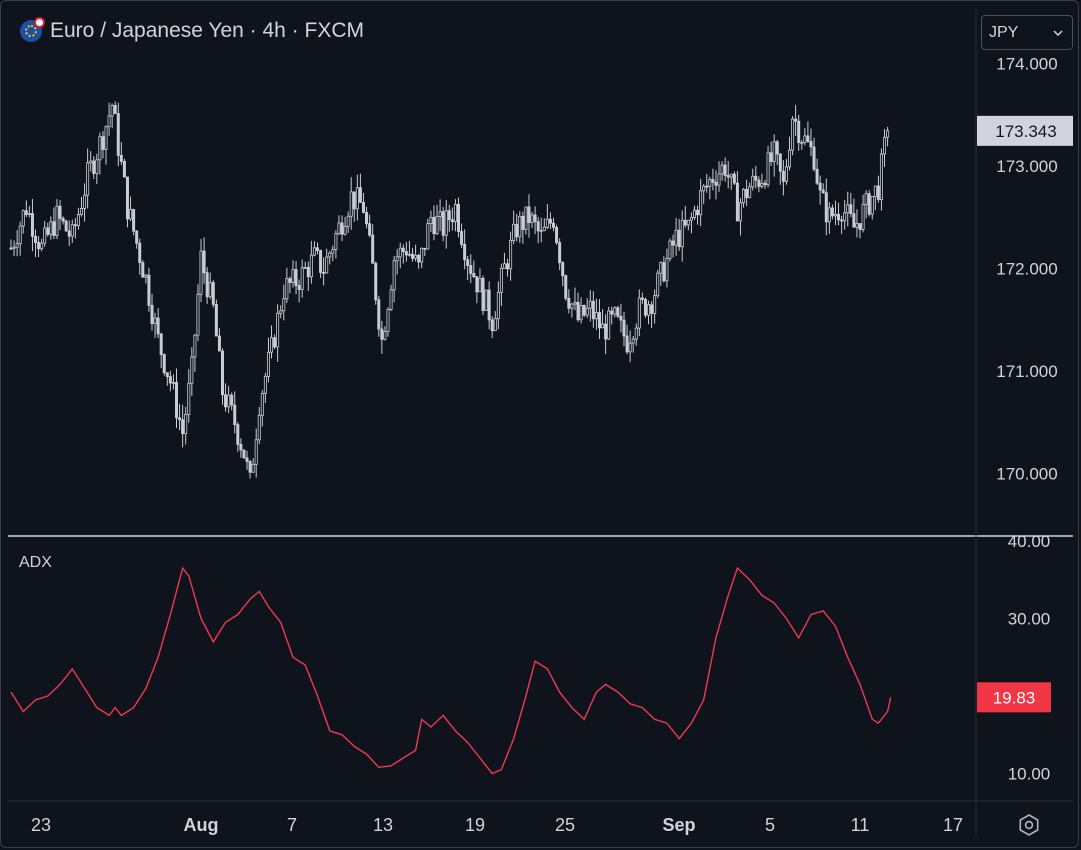  I want to click on adx-indicator-label: ADX, so click(35, 562).